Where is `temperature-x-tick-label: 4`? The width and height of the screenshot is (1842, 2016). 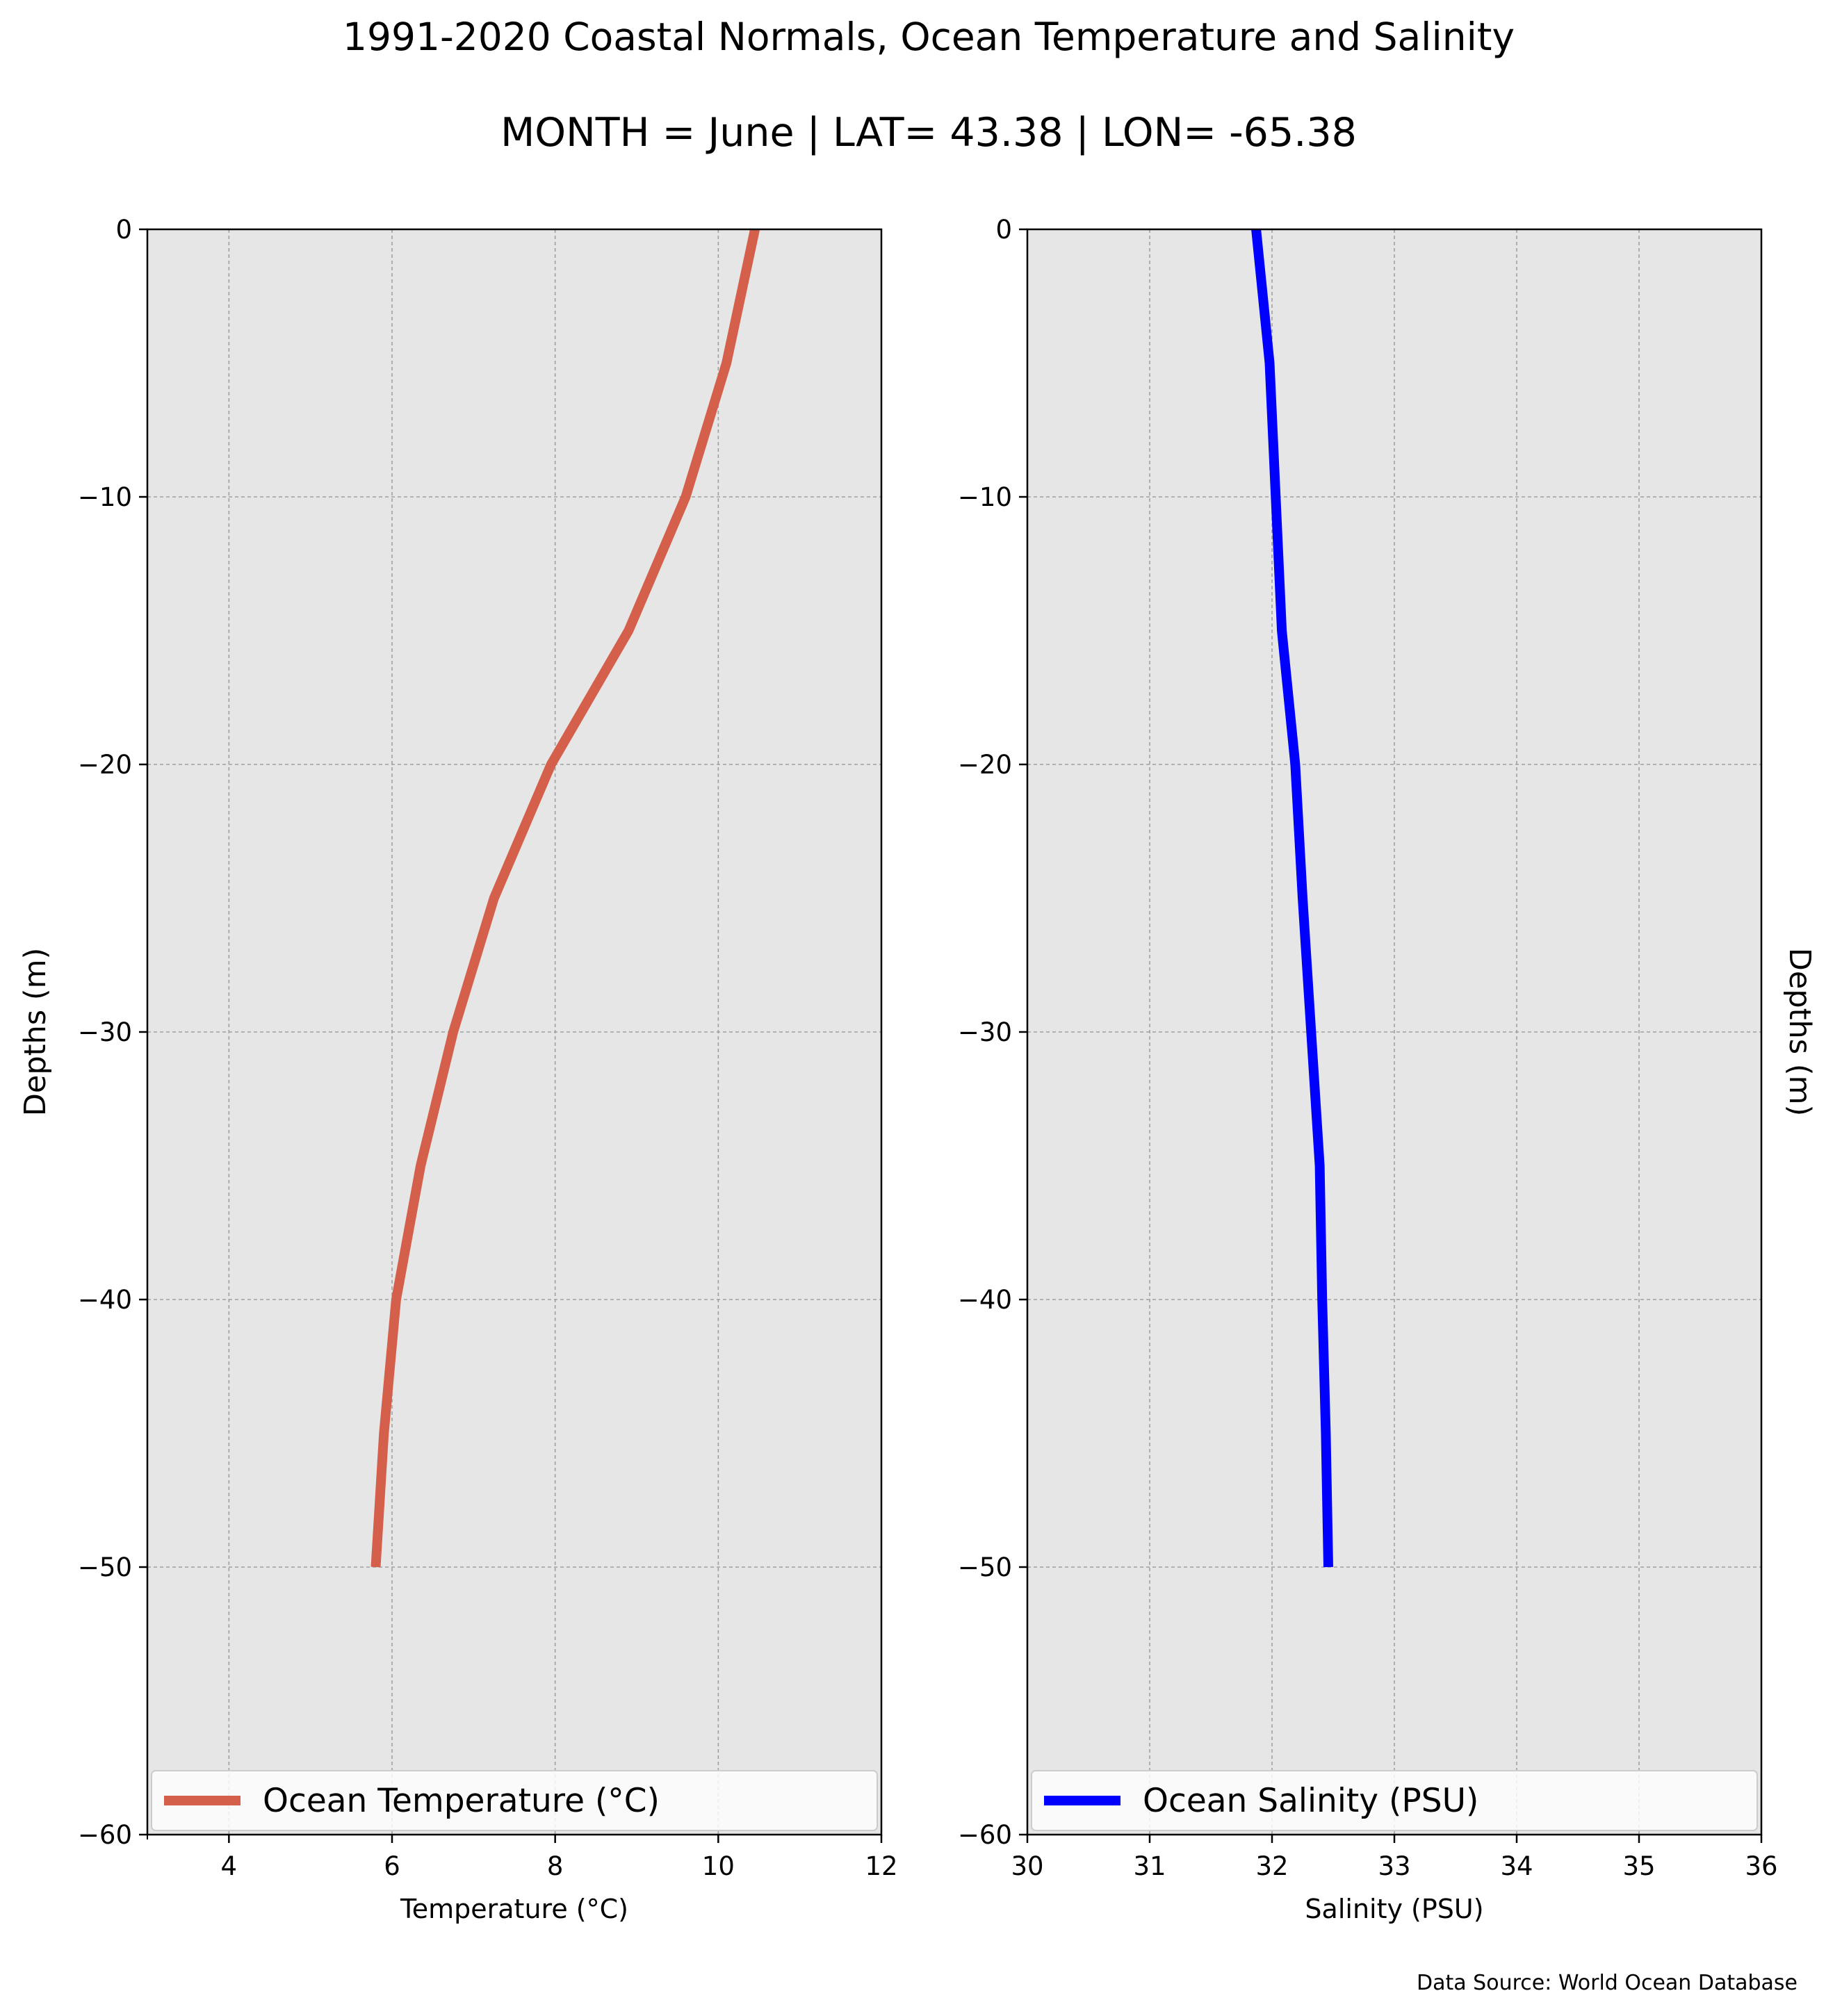
temperature-x-tick-label: 4 is located at coordinates (230, 1866).